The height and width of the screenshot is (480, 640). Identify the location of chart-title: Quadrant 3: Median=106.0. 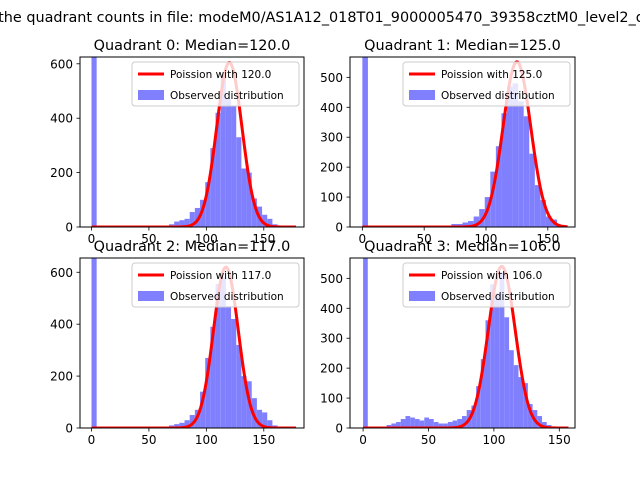
(462, 247).